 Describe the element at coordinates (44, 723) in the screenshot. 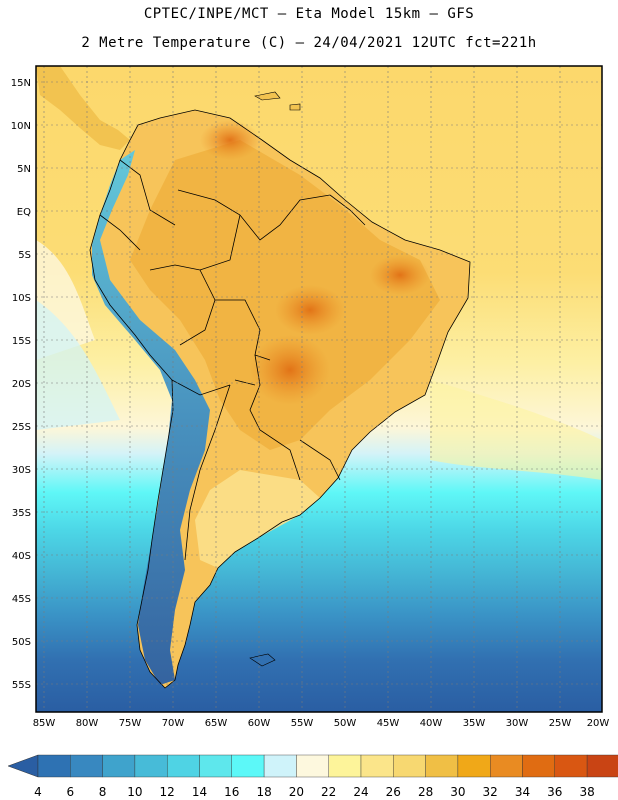

I see `lon-label: 85W` at that location.